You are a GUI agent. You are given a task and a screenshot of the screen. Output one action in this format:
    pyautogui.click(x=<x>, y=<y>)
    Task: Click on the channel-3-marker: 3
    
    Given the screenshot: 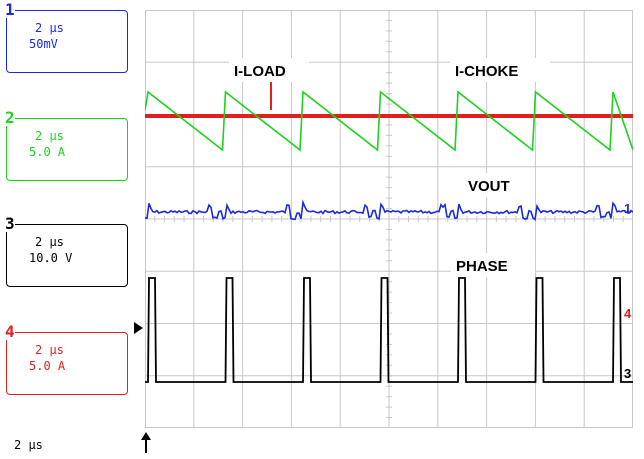 What is the action you would take?
    pyautogui.click(x=627, y=373)
    